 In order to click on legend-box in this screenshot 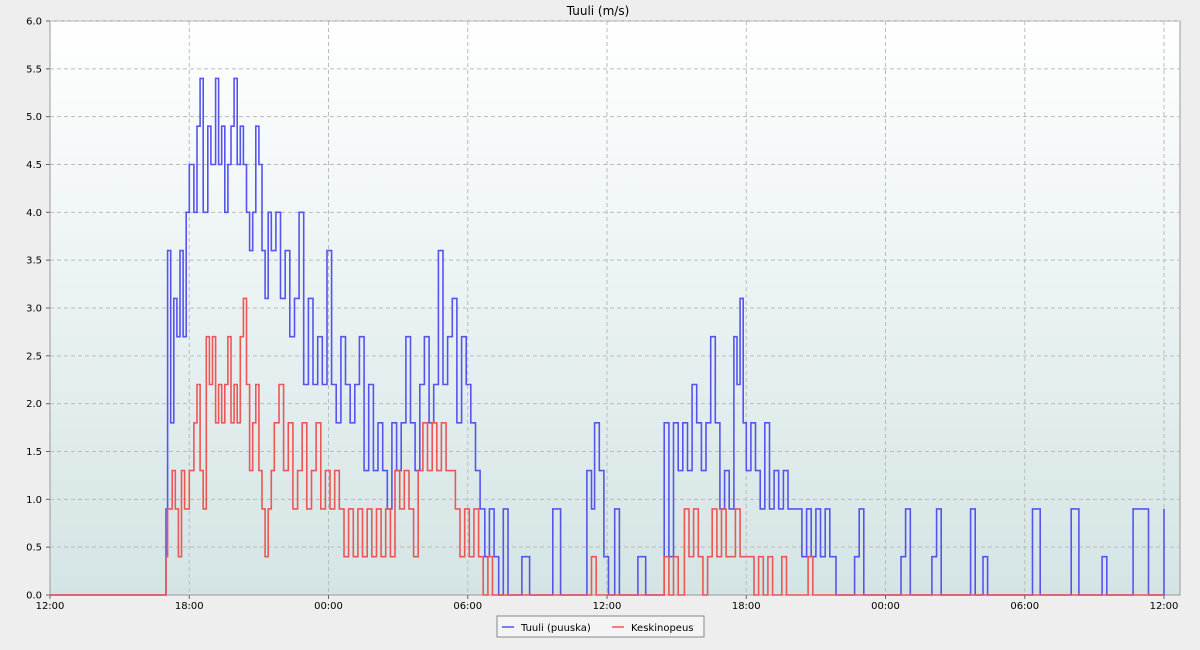, I will do `click(600, 626)`.